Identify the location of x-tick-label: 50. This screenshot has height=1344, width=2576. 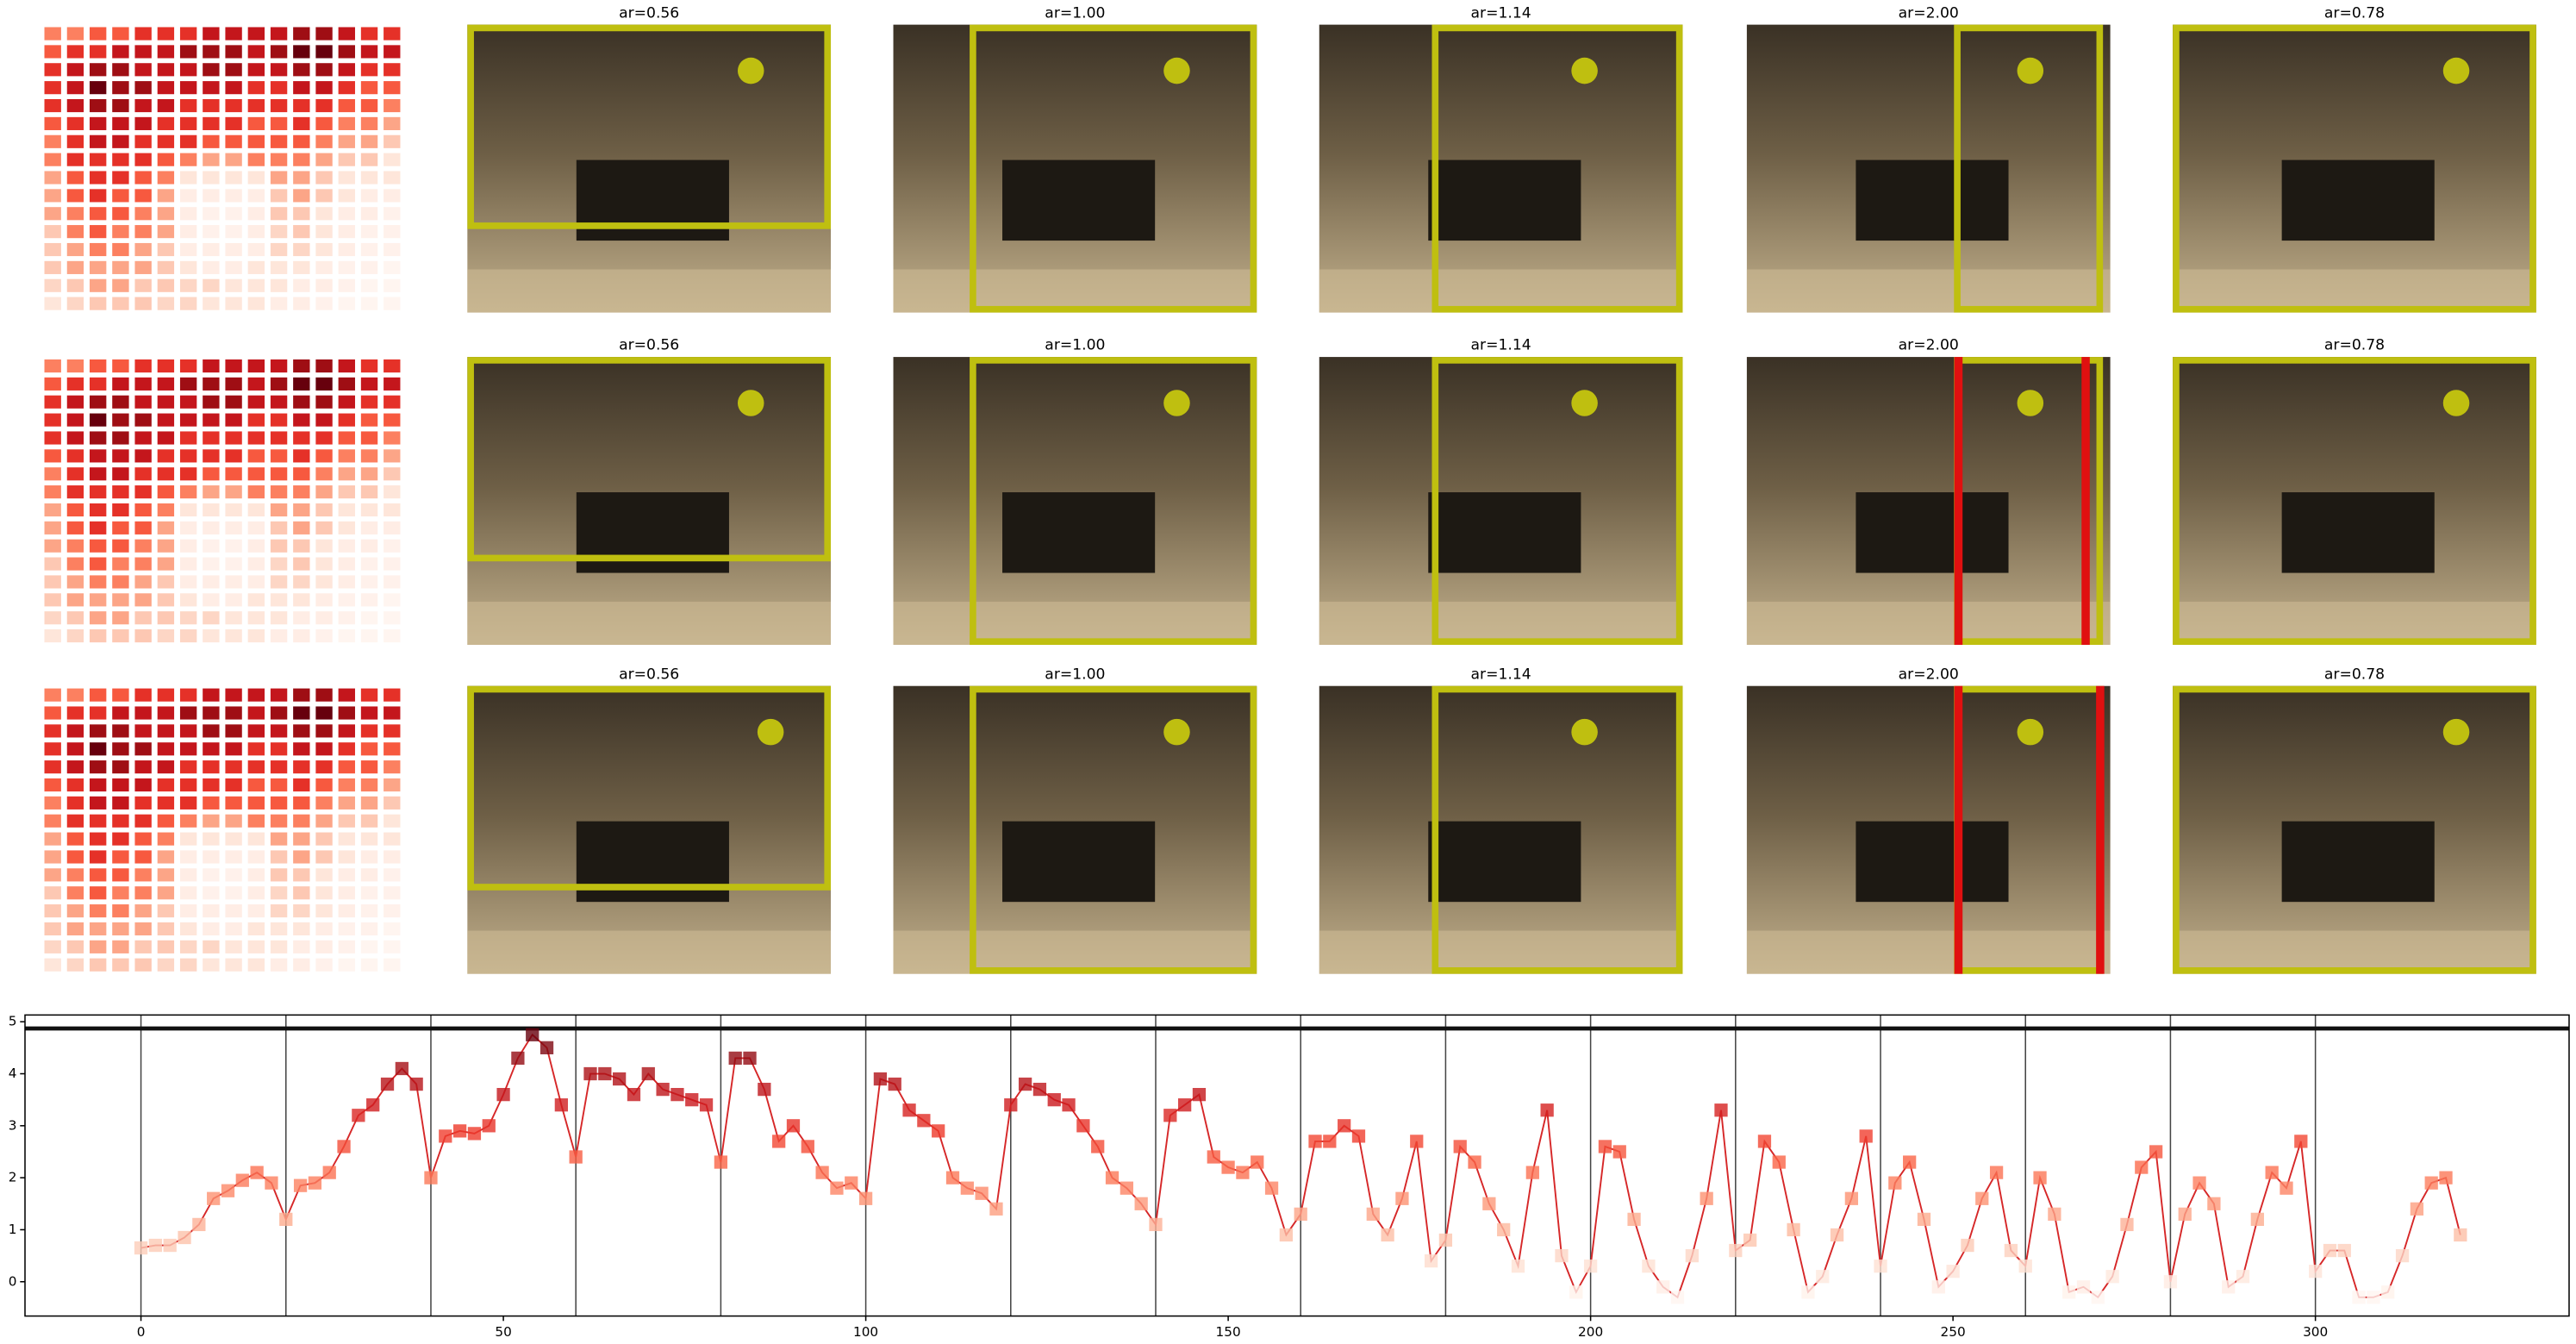
(503, 1332).